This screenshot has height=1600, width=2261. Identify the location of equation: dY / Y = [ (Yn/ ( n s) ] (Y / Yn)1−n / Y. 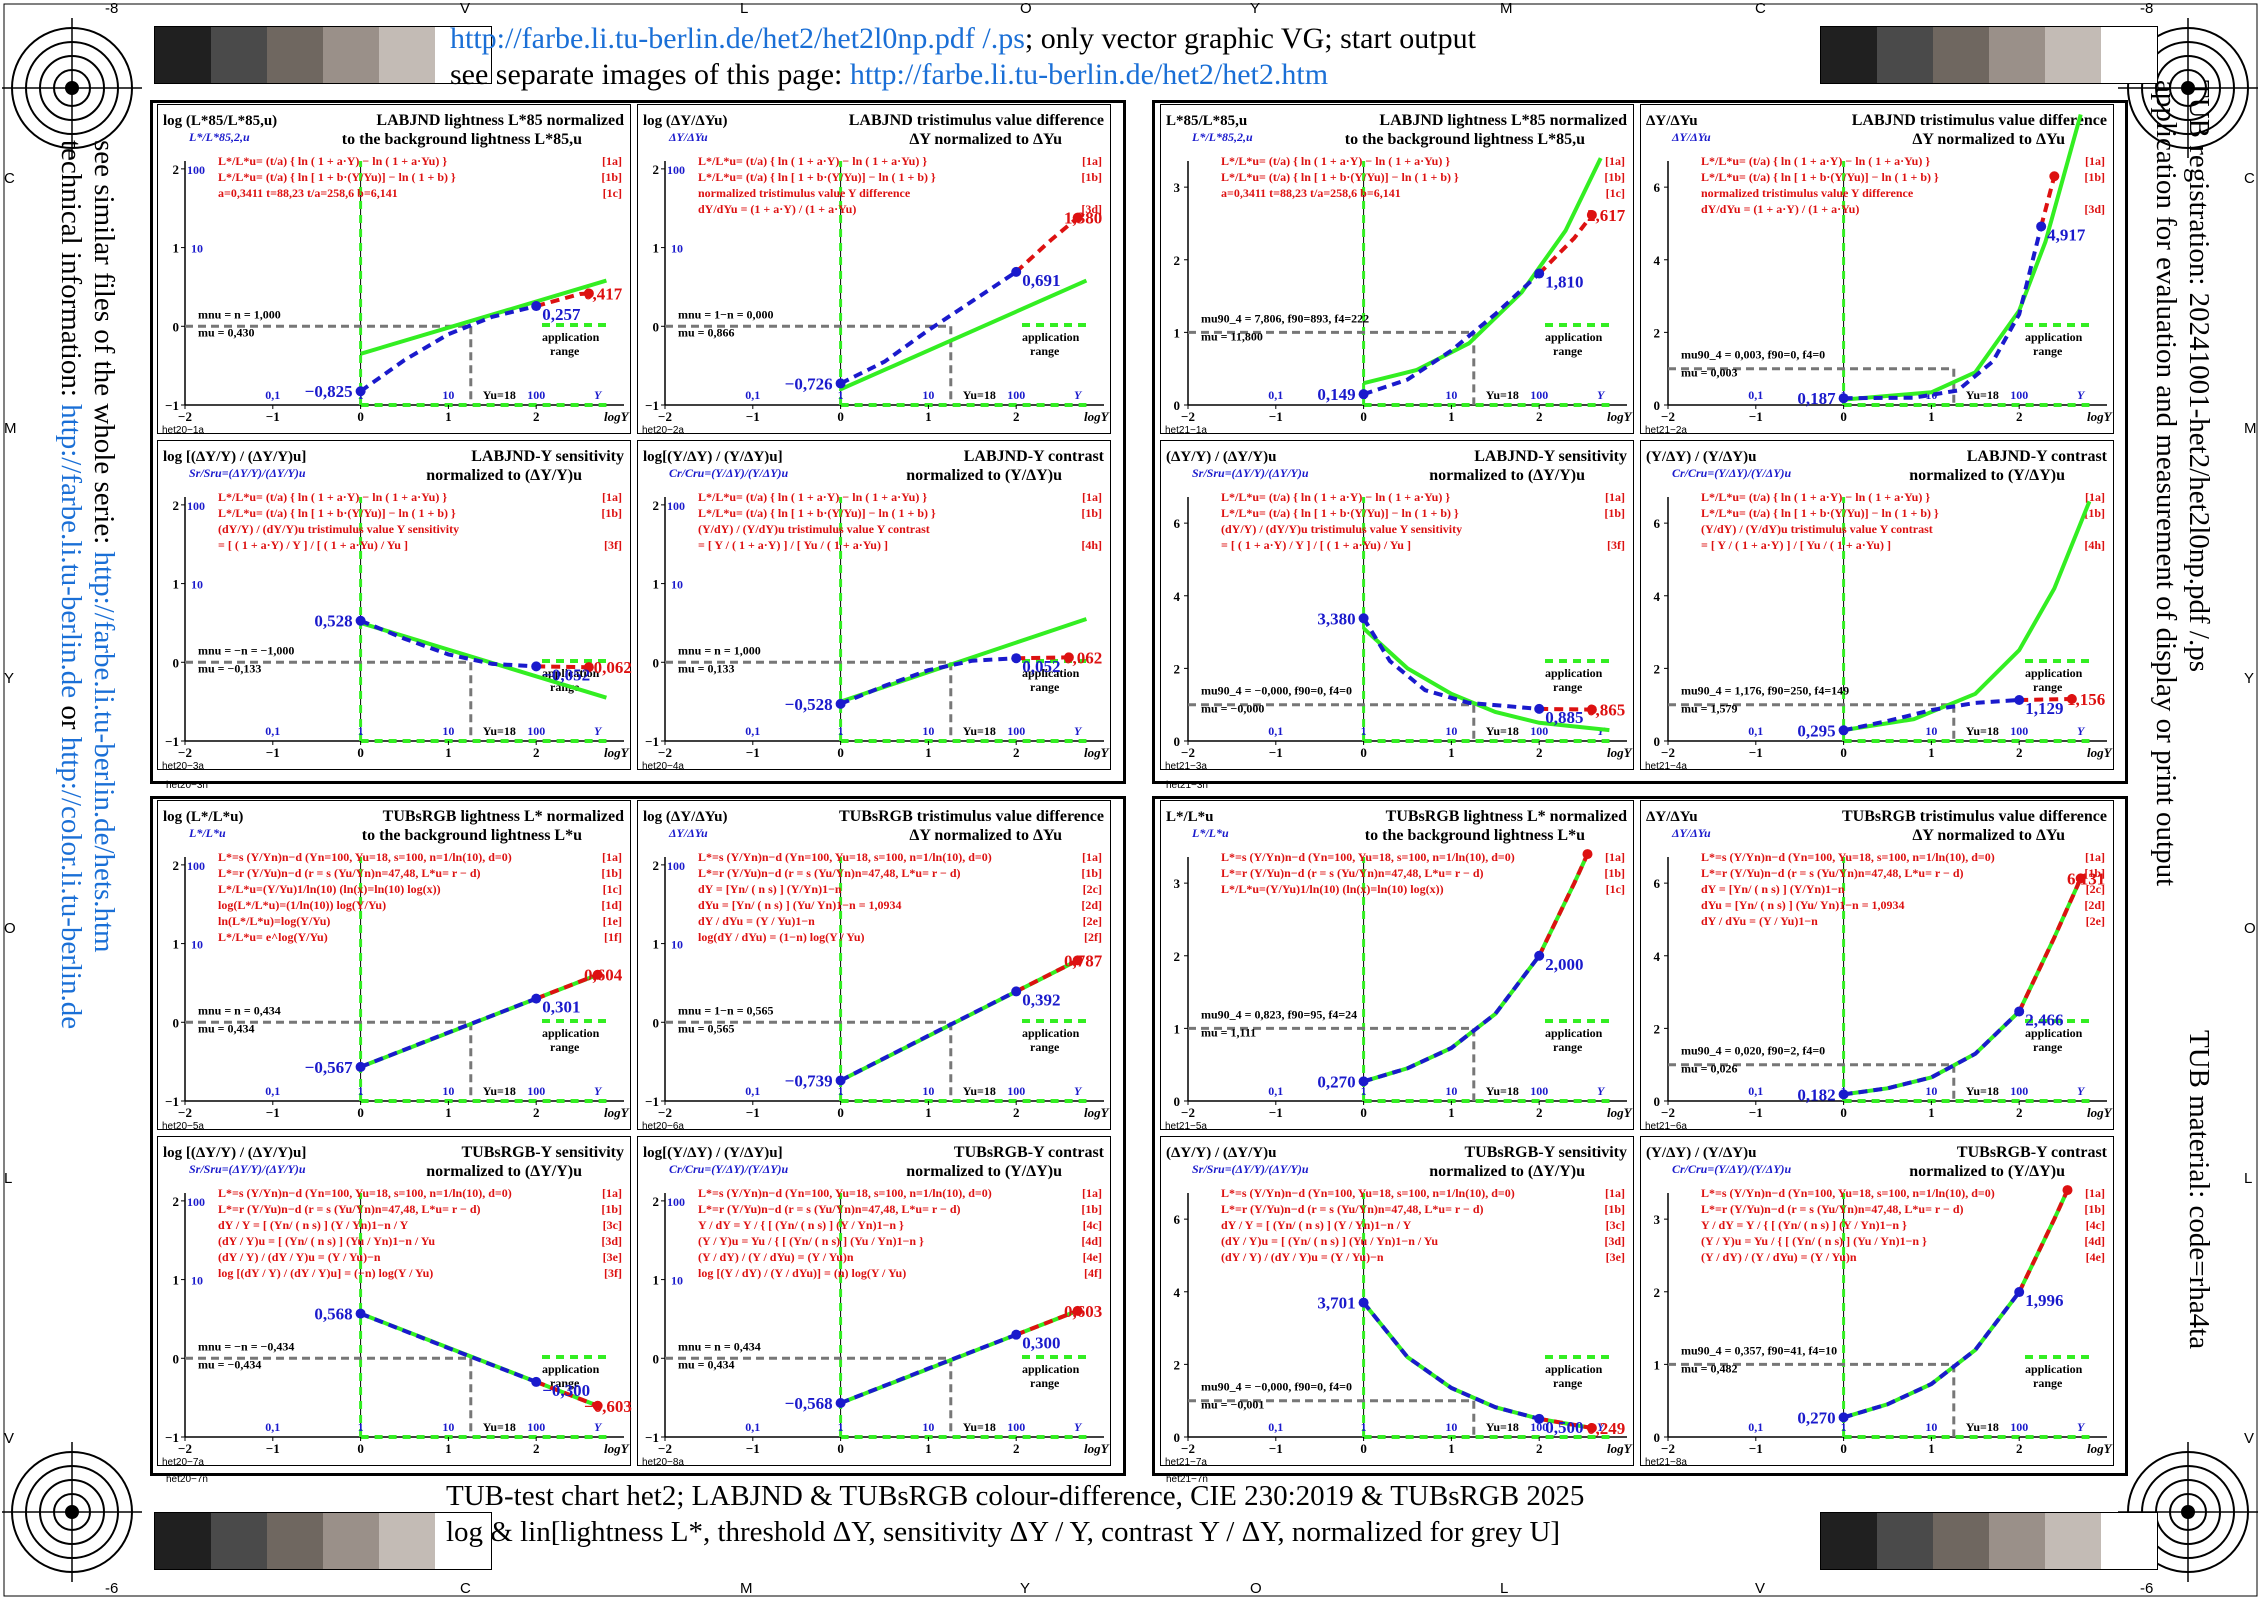
(1316, 1225).